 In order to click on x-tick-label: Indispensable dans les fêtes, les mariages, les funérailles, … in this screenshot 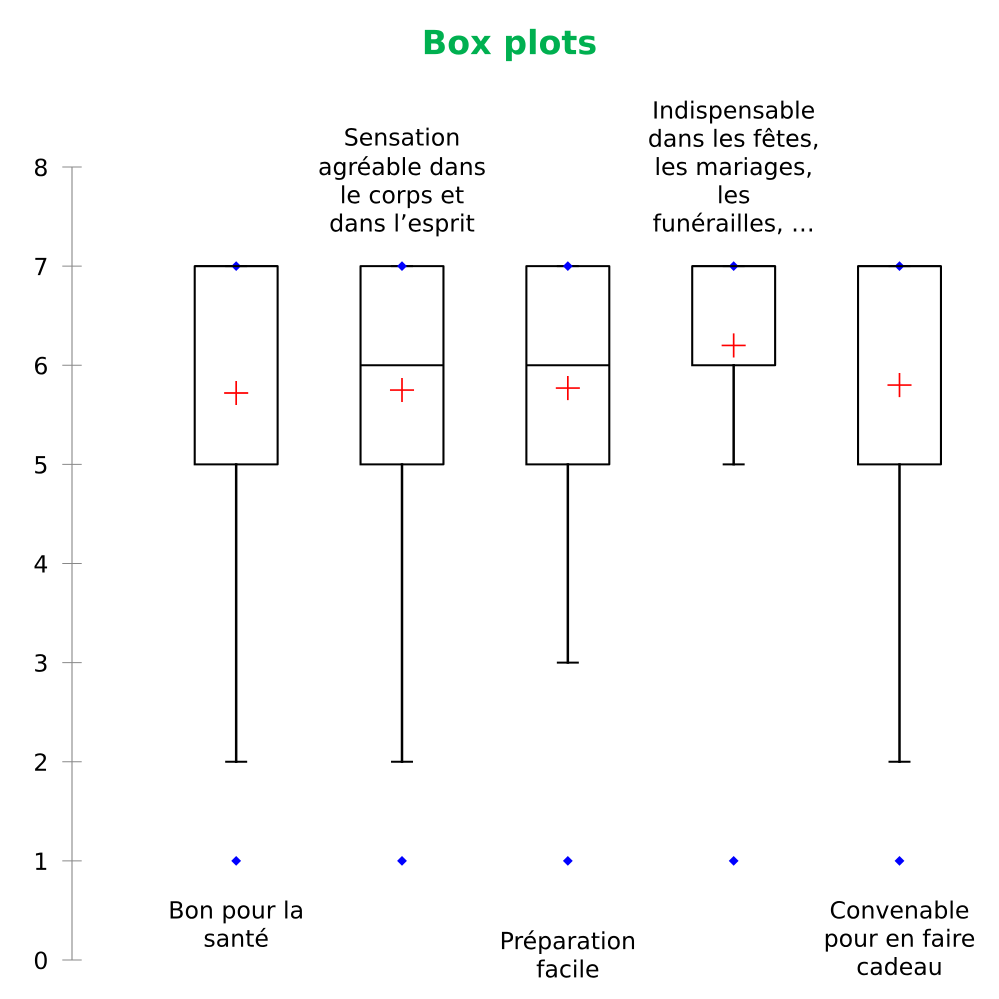, I will do `click(733, 167)`.